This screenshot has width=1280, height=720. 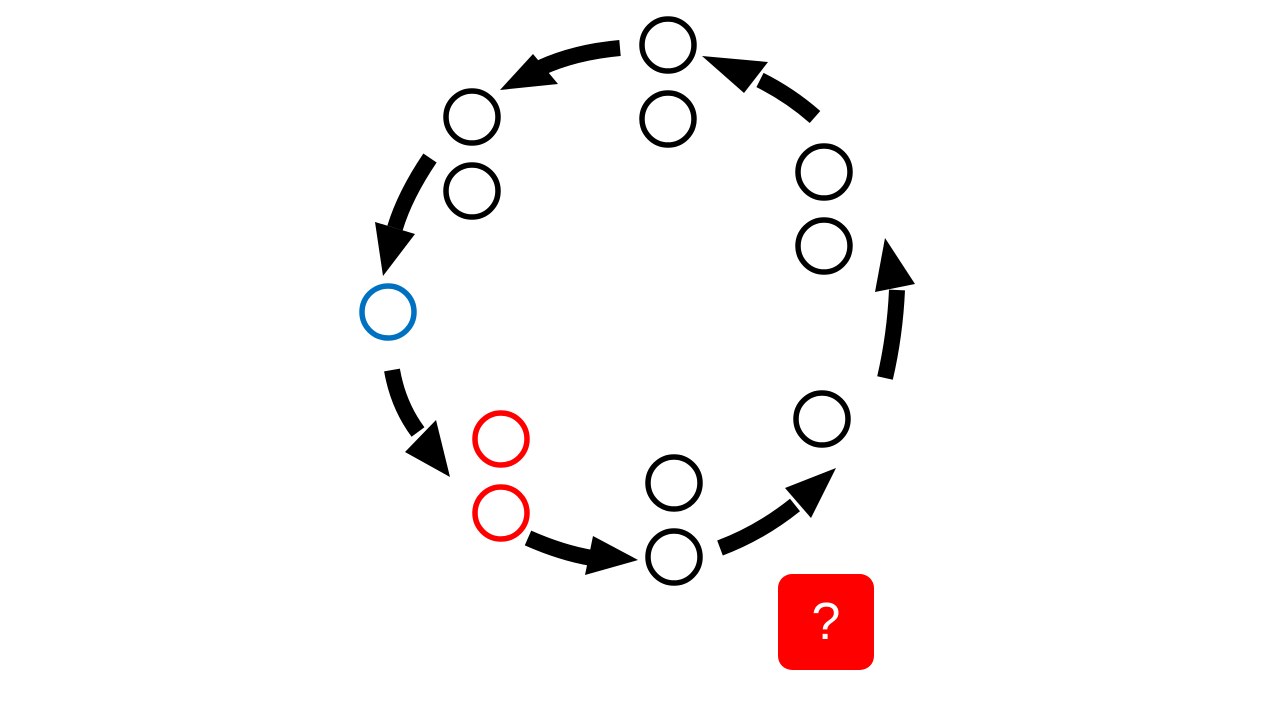 What do you see at coordinates (578, 58) in the screenshot?
I see `arrow-top-to-upper-left-shaft` at bounding box center [578, 58].